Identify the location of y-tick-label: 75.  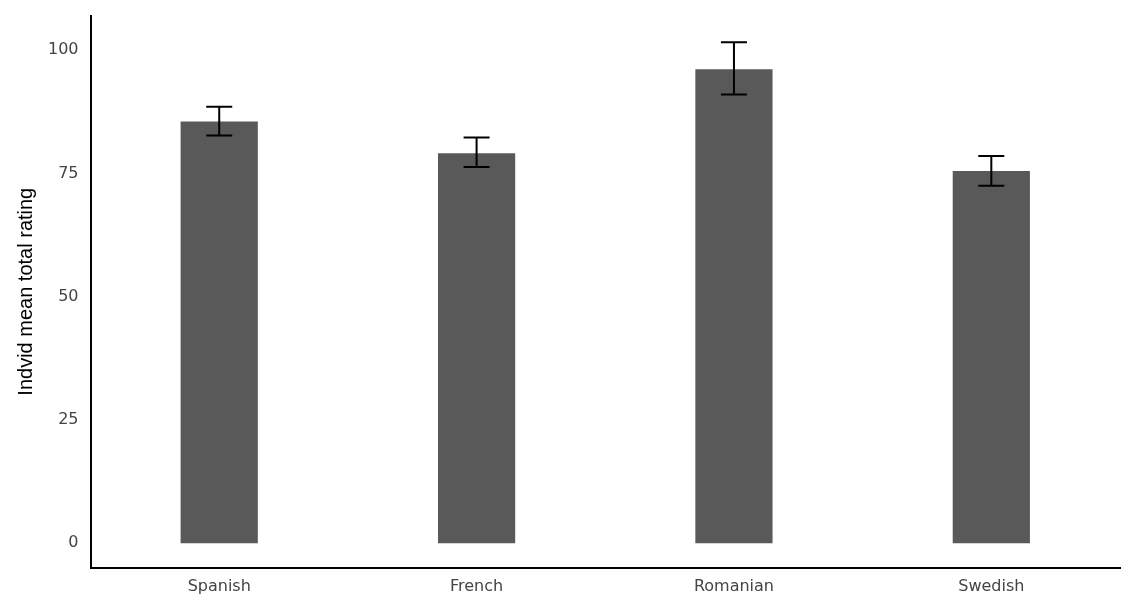
(68, 172).